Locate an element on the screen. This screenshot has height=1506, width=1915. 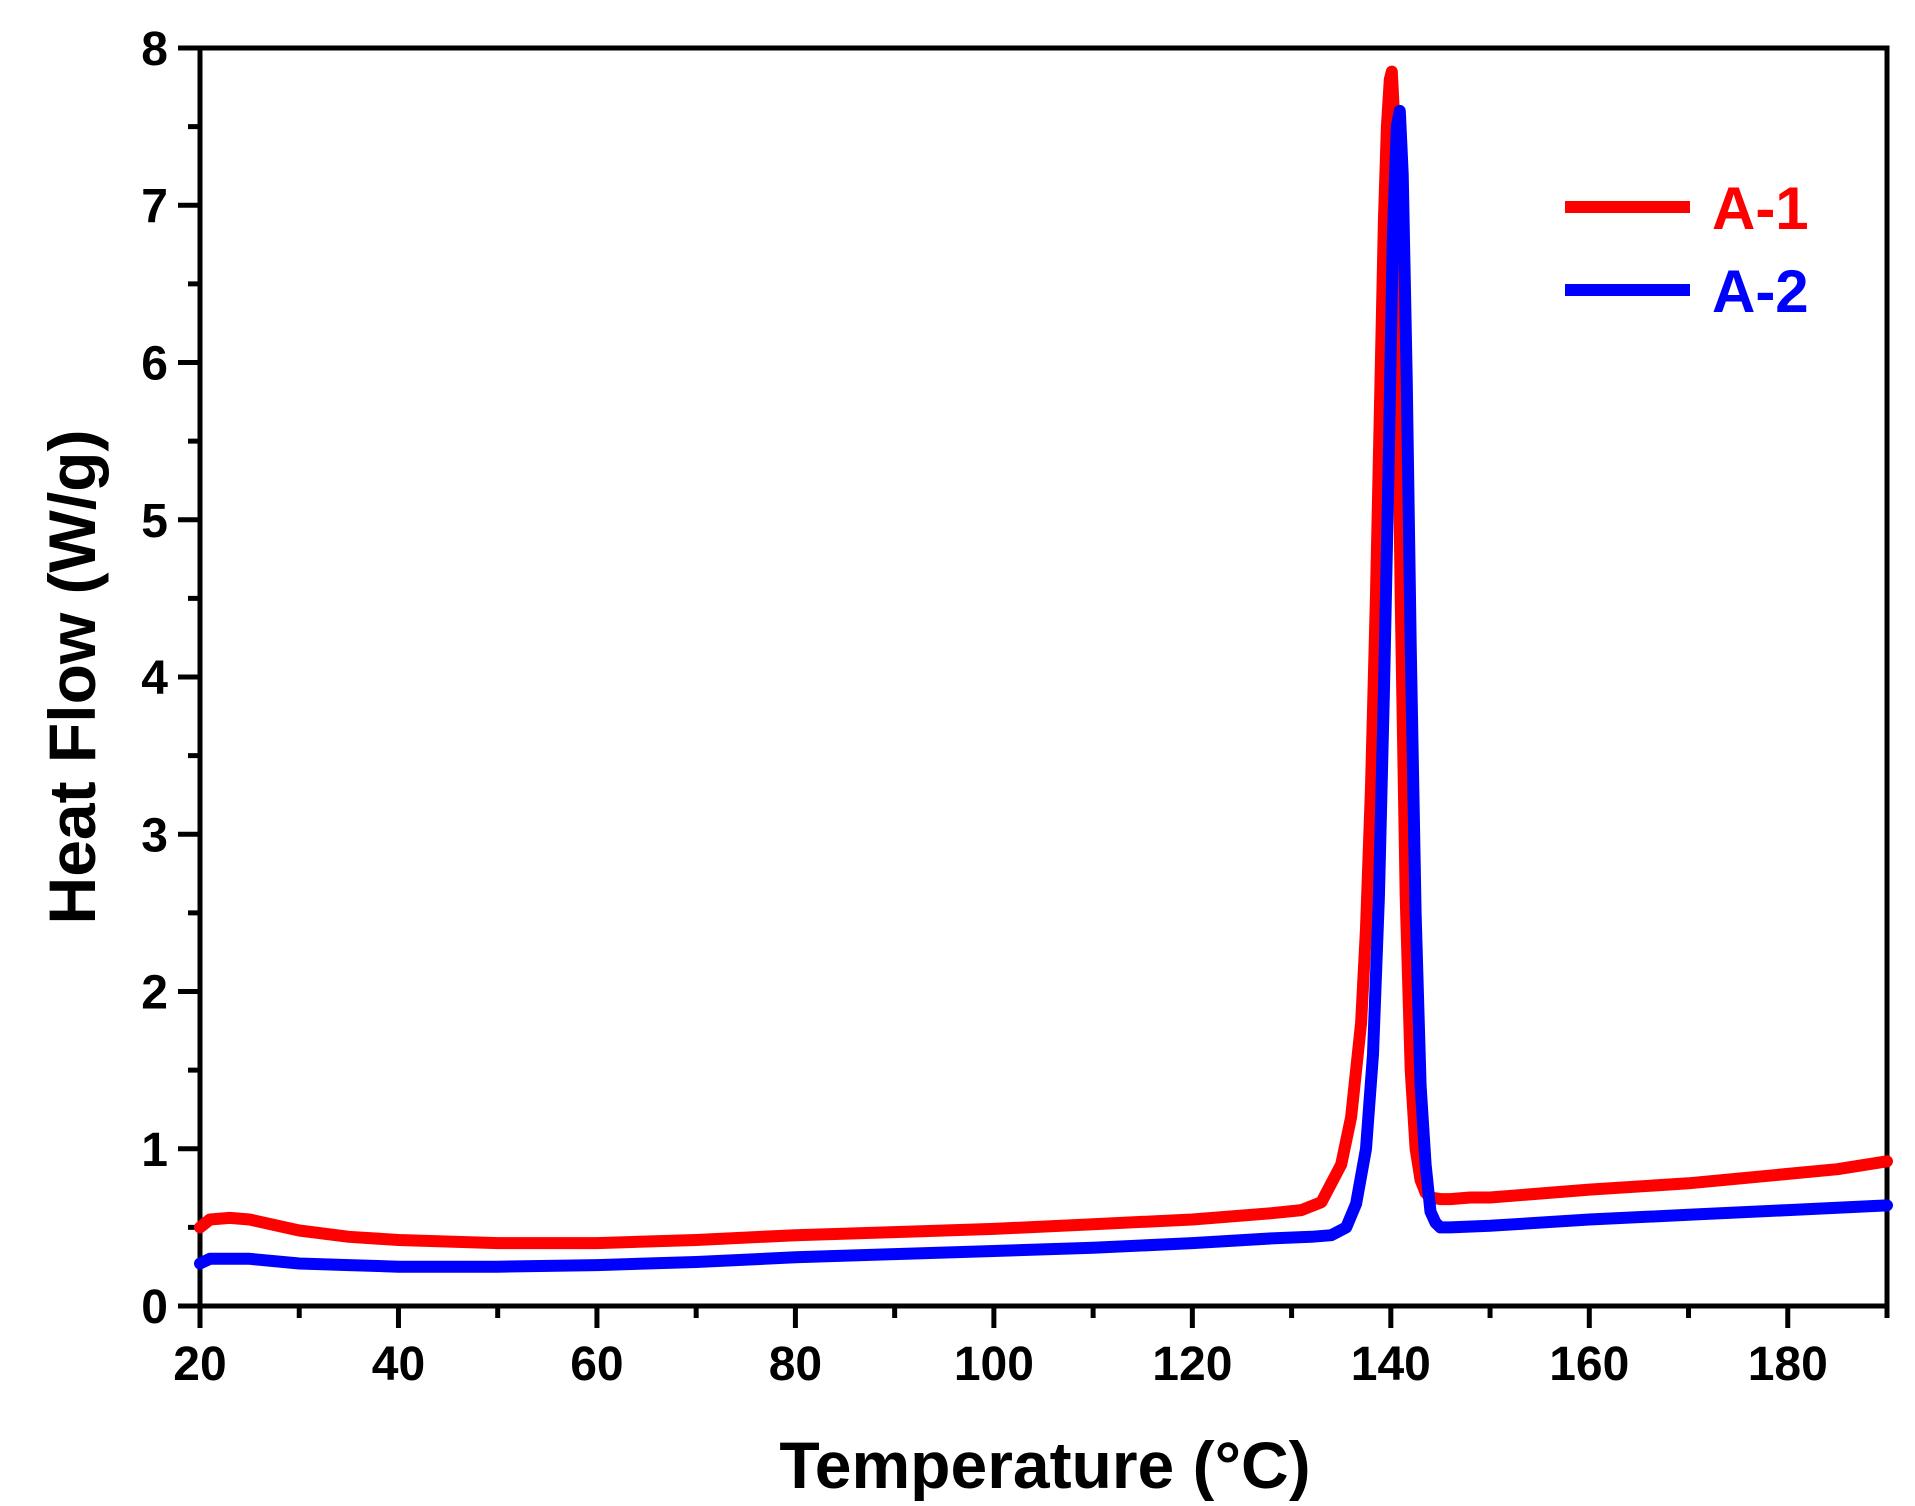
x-tick-label: 120 is located at coordinates (1192, 1364).